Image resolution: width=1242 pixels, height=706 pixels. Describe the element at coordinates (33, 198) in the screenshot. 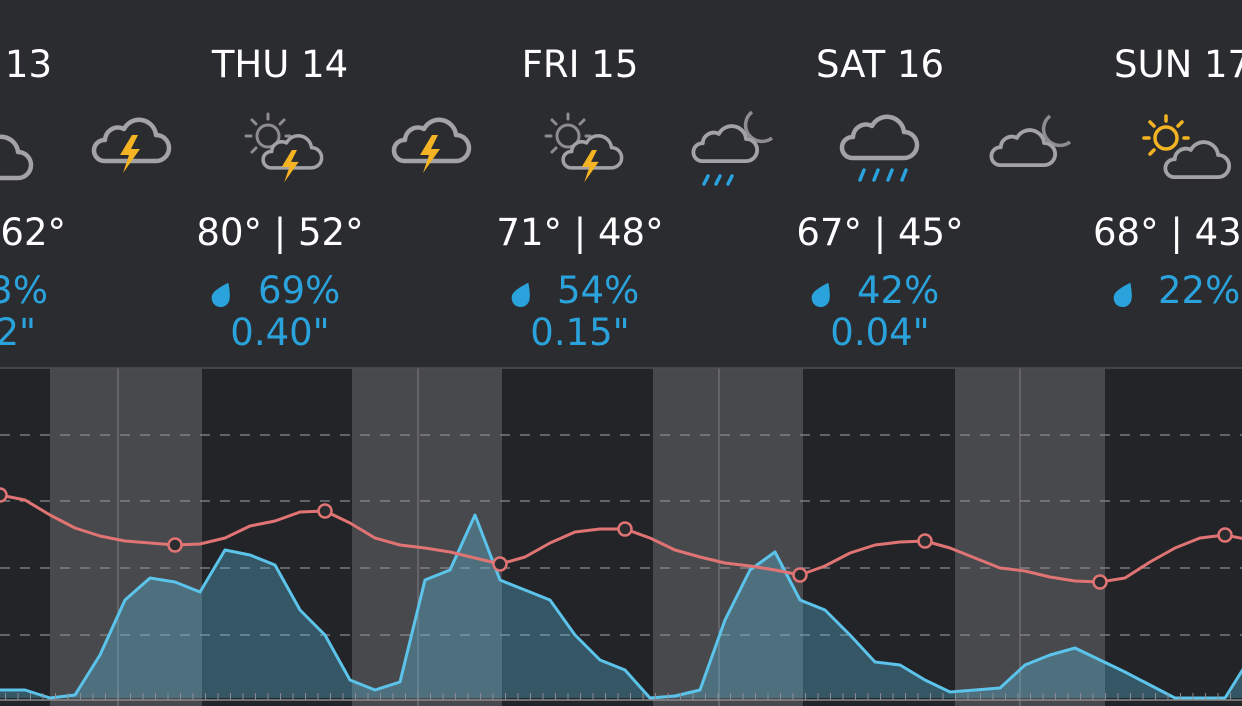

I see `day-column: 13 62° 3% 2"` at that location.